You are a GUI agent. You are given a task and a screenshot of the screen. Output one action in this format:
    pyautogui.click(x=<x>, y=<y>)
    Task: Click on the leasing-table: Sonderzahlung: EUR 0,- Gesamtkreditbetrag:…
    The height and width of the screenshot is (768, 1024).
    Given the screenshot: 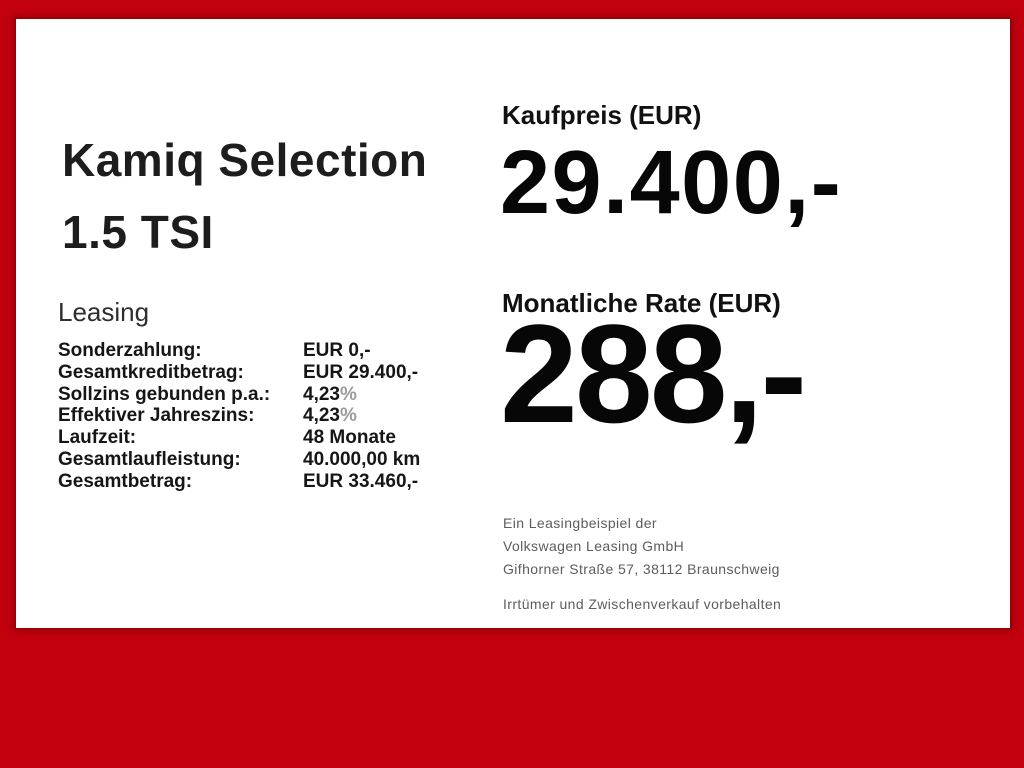 What is the action you would take?
    pyautogui.click(x=239, y=416)
    